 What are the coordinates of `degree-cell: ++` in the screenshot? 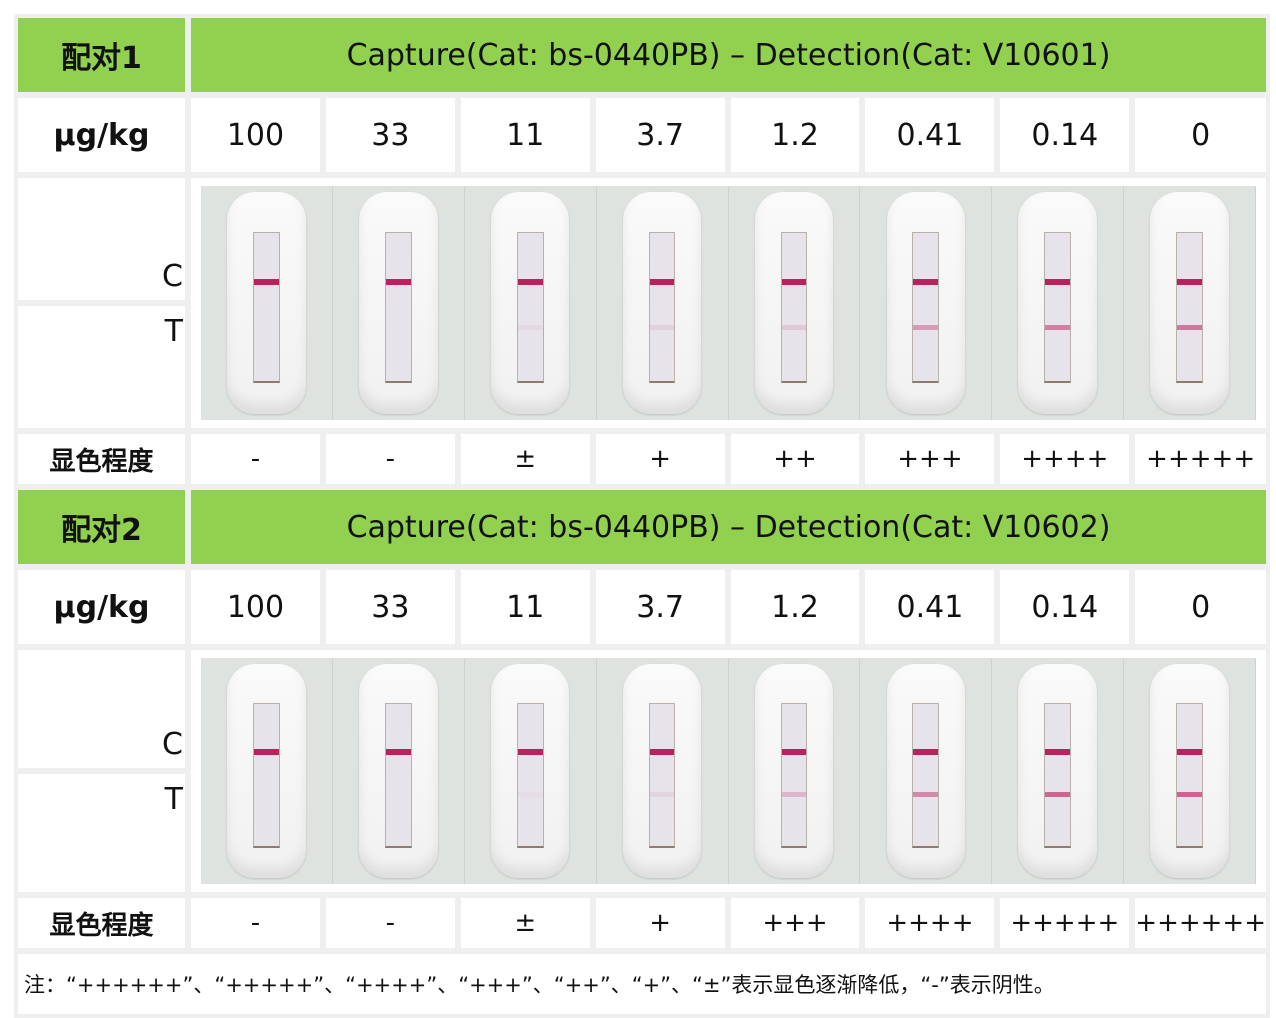 It's located at (795, 459).